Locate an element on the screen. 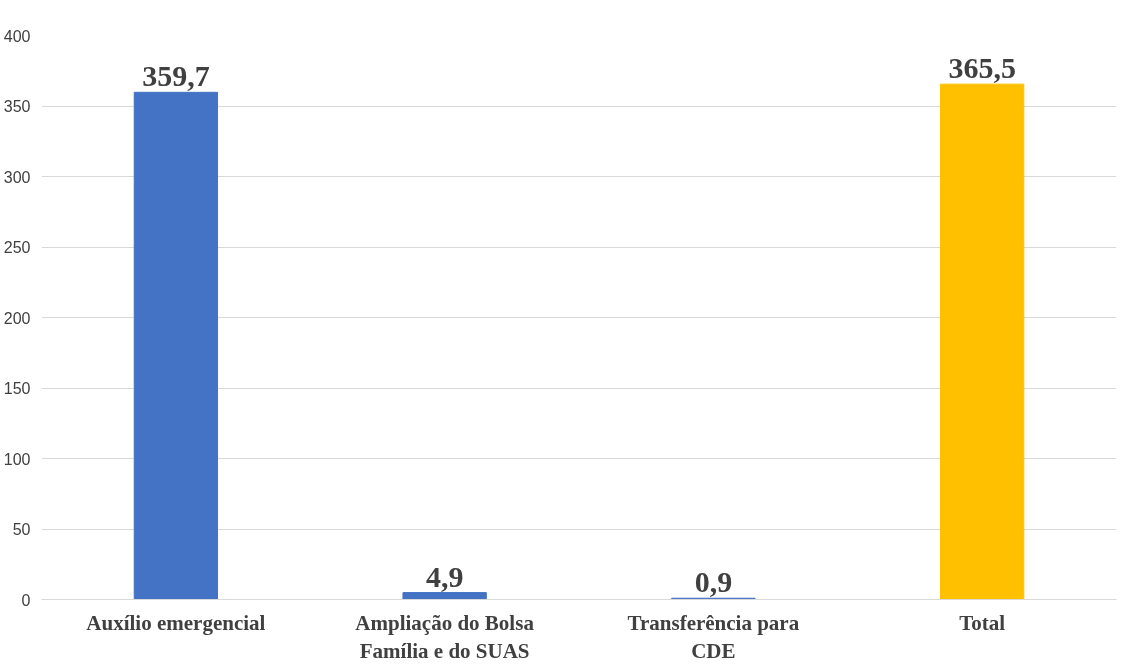 This screenshot has width=1131, height=666. y-tick-label: 300 is located at coordinates (17, 177).